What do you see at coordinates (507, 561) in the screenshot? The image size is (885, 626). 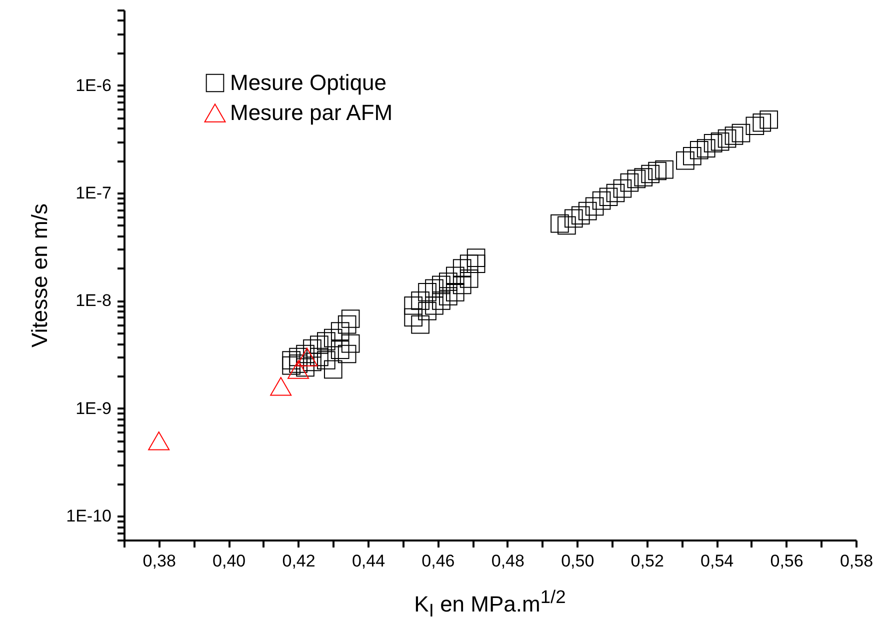 I see `x-tick-label: 0,48` at bounding box center [507, 561].